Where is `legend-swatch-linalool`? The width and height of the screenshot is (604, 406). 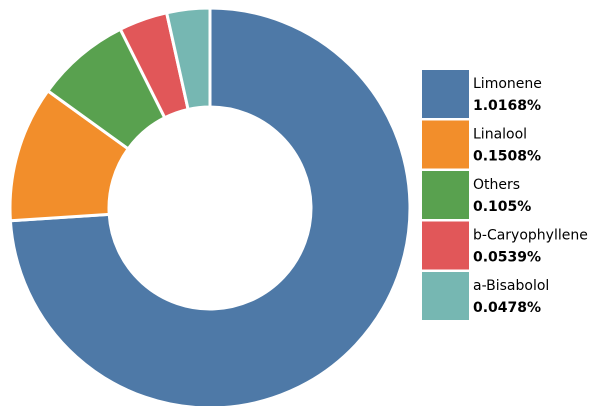
legend-swatch-linalool is located at coordinates (445, 144).